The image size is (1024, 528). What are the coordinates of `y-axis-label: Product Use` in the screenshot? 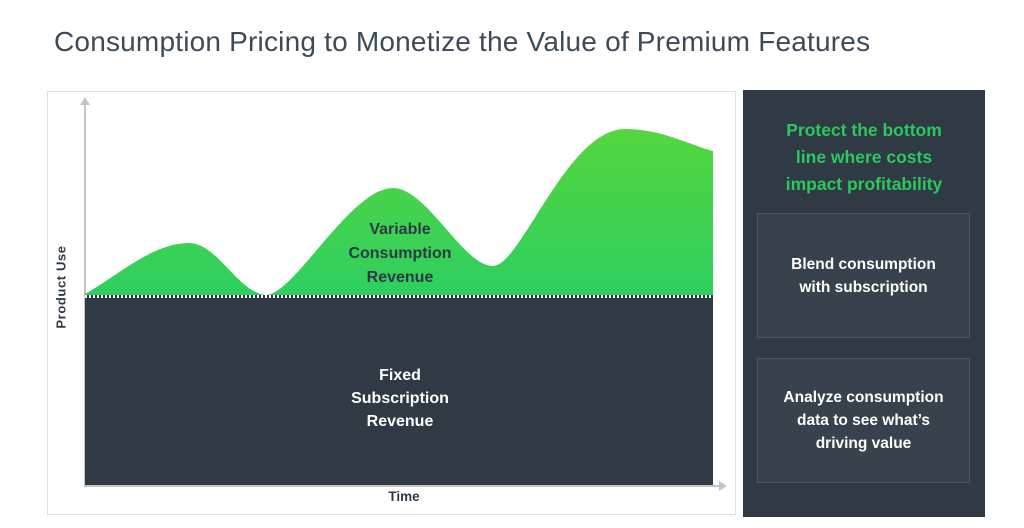 It's located at (61, 287).